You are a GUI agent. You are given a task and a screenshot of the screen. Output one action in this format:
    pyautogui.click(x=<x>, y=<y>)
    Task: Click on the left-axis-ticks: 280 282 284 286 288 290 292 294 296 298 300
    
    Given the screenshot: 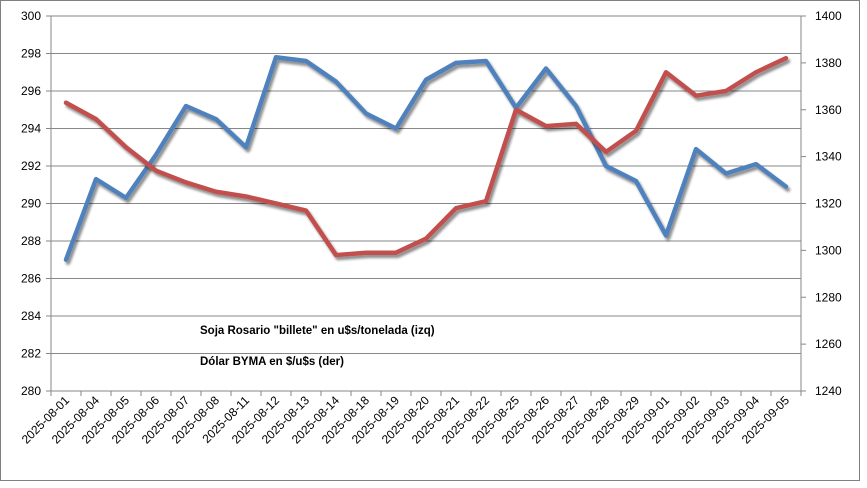 What is the action you would take?
    pyautogui.click(x=36, y=203)
    